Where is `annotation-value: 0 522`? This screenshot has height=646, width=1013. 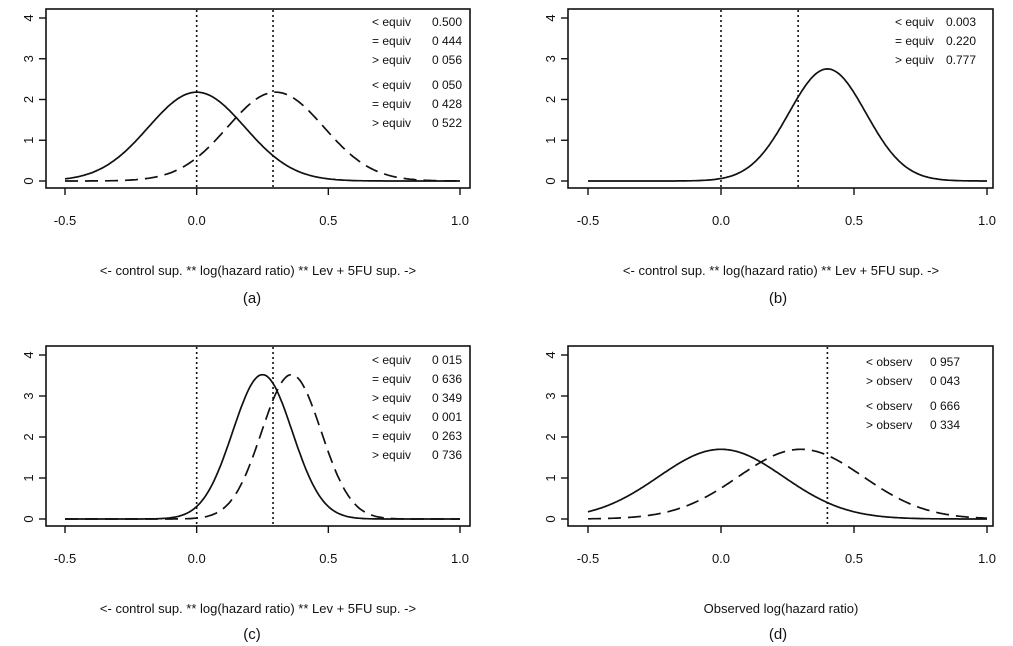
annotation-value: 0 522 is located at coordinates (447, 123).